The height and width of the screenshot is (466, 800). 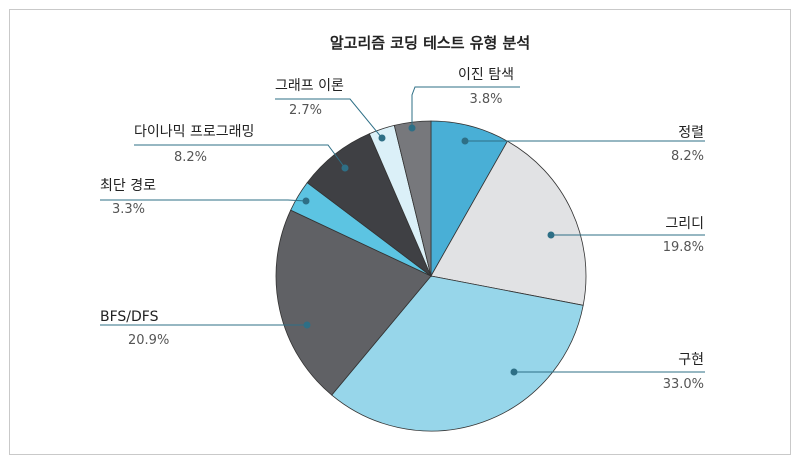 What do you see at coordinates (129, 317) in the screenshot?
I see `slice-label: BFS/DFS` at bounding box center [129, 317].